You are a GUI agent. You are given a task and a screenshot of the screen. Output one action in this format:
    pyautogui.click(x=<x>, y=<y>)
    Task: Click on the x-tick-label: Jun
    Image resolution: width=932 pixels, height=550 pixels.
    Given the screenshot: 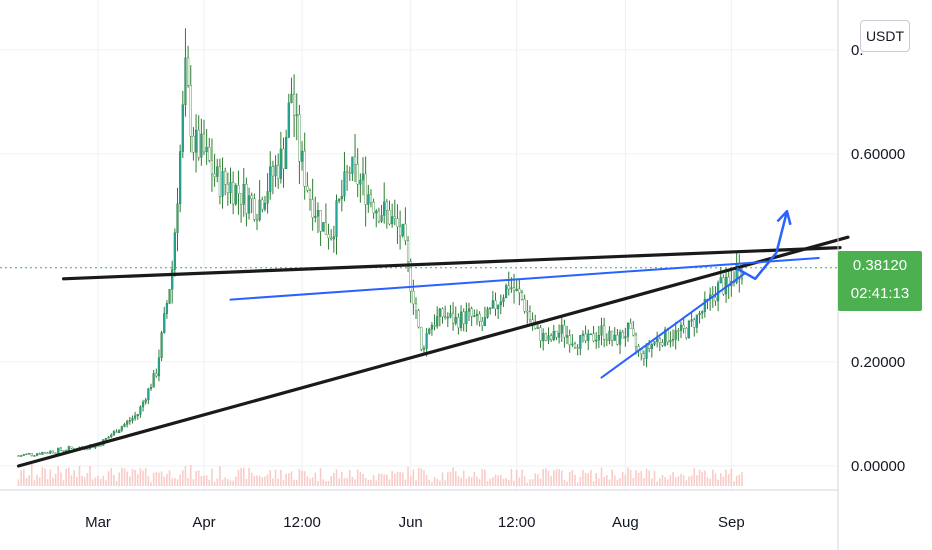 What is the action you would take?
    pyautogui.click(x=411, y=522)
    